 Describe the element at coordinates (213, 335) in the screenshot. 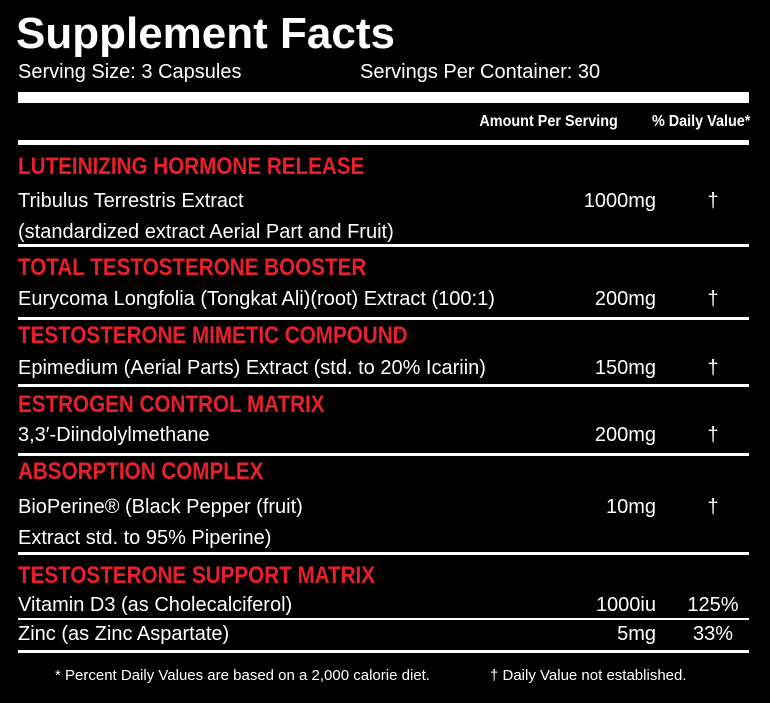

I see `section-title: TESTOSTERONE MIMETIC COMPOUND` at that location.